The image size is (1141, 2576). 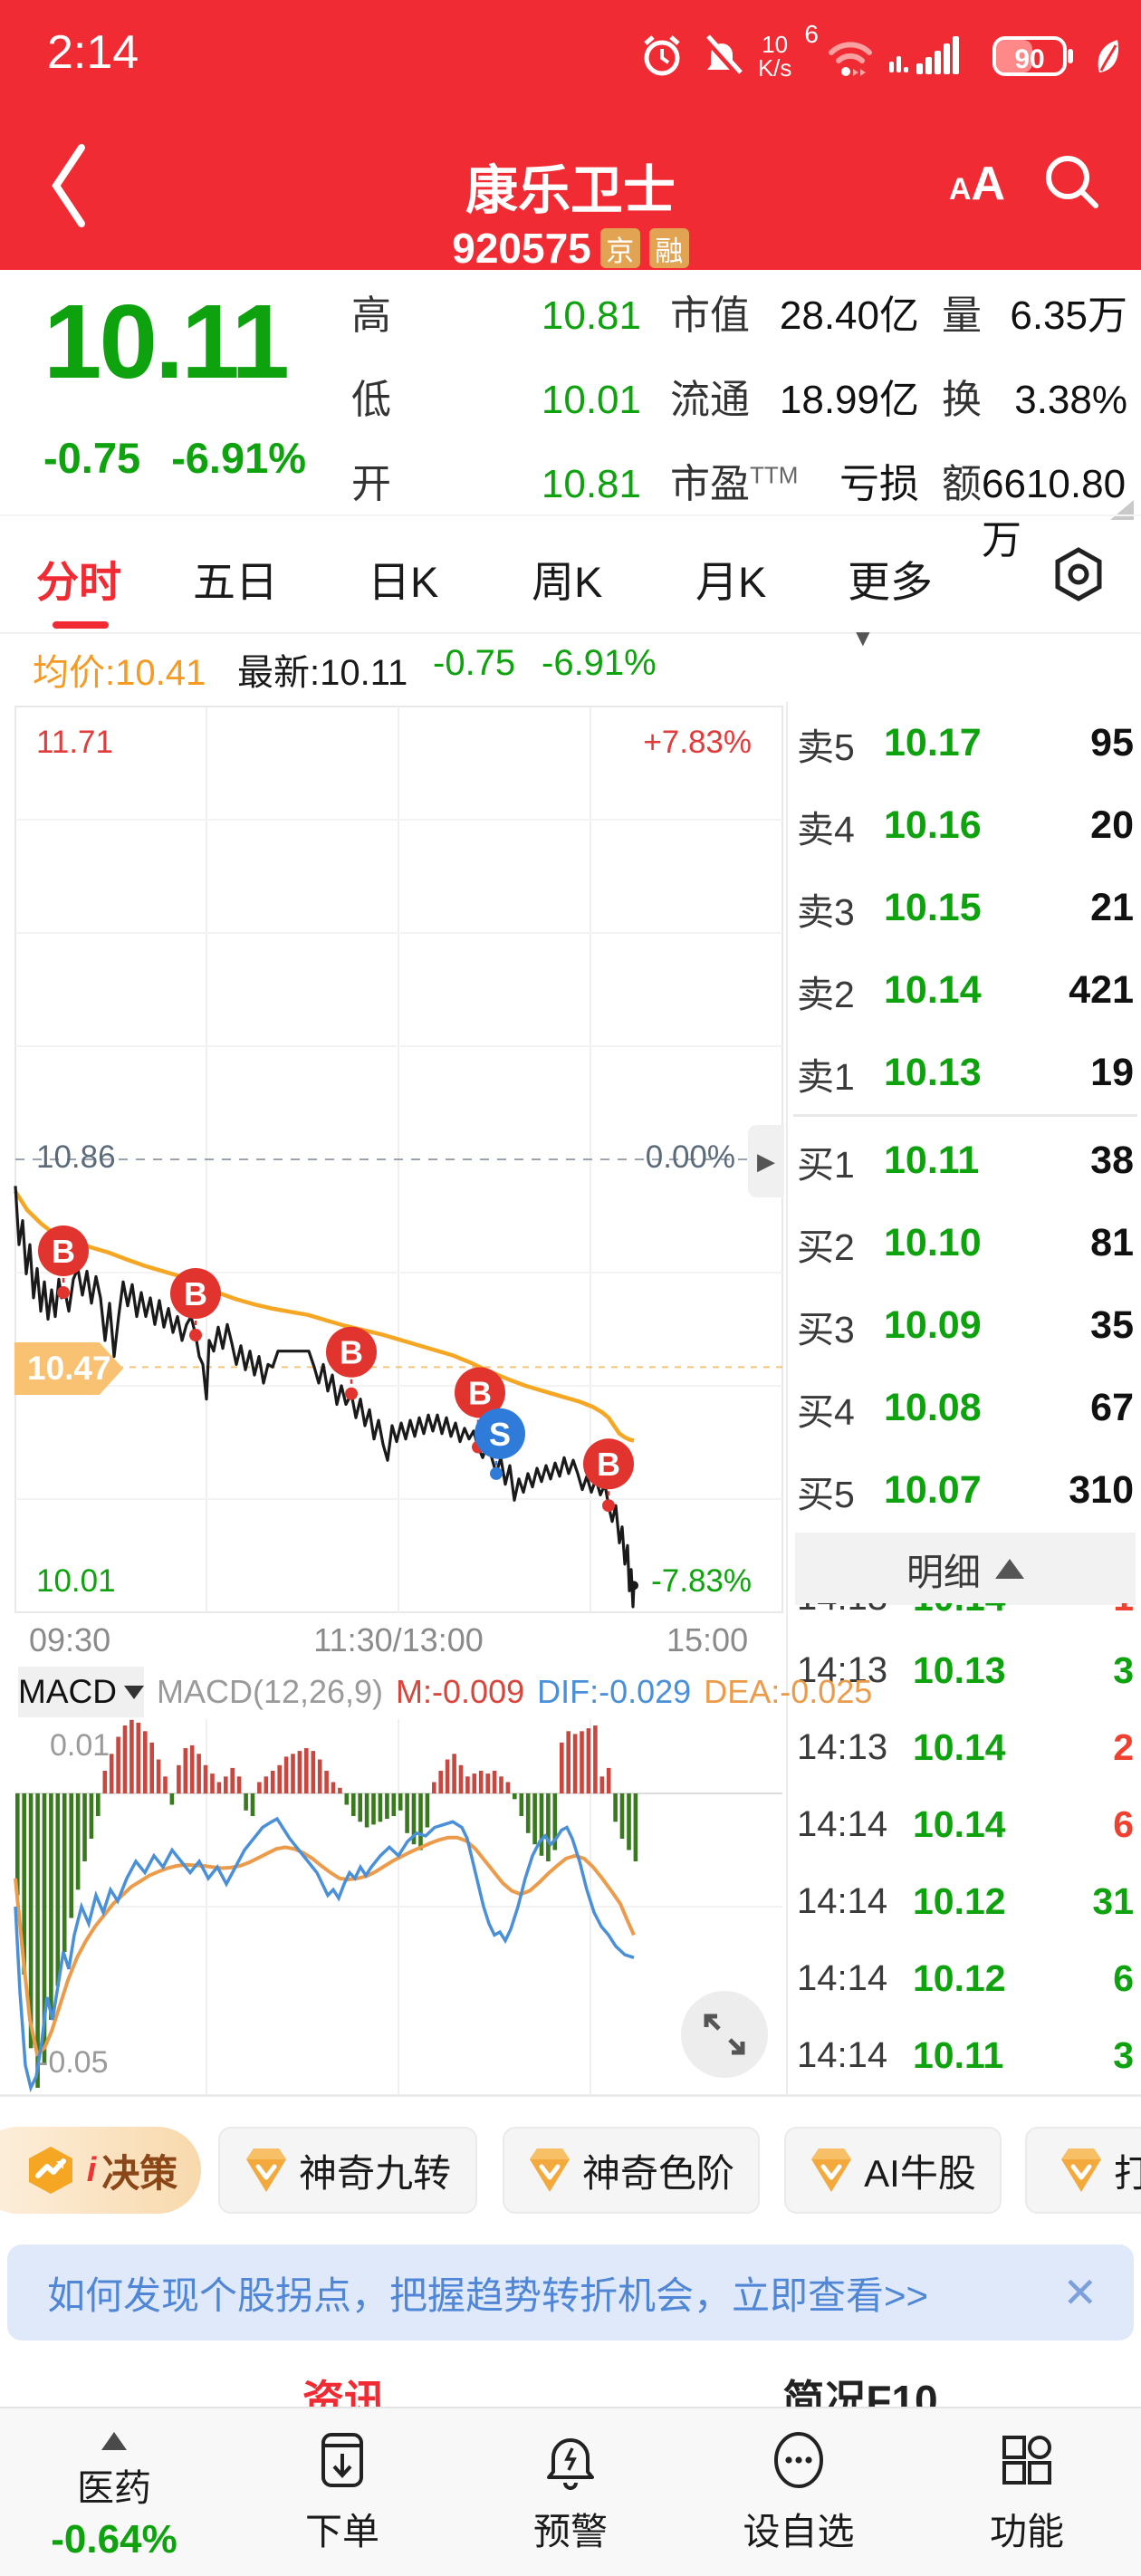 What do you see at coordinates (81, 1692) in the screenshot?
I see `indicator-selector: MACD` at bounding box center [81, 1692].